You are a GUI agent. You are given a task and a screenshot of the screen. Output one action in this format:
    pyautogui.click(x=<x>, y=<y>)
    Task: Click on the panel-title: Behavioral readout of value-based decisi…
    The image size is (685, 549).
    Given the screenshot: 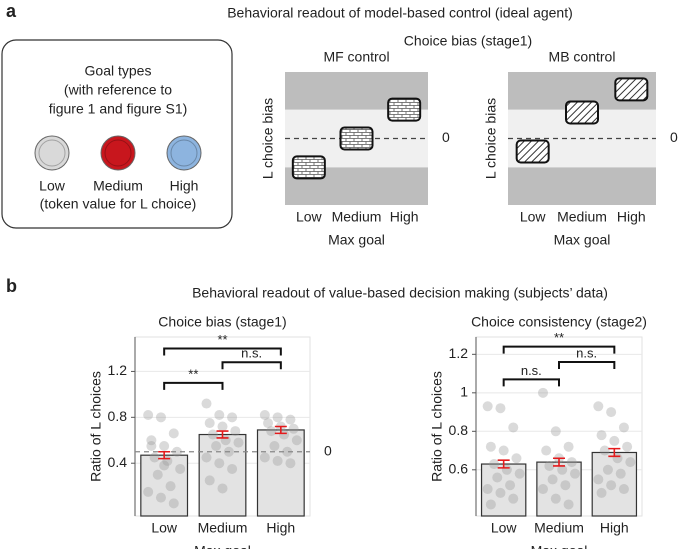 What is the action you would take?
    pyautogui.click(x=400, y=293)
    